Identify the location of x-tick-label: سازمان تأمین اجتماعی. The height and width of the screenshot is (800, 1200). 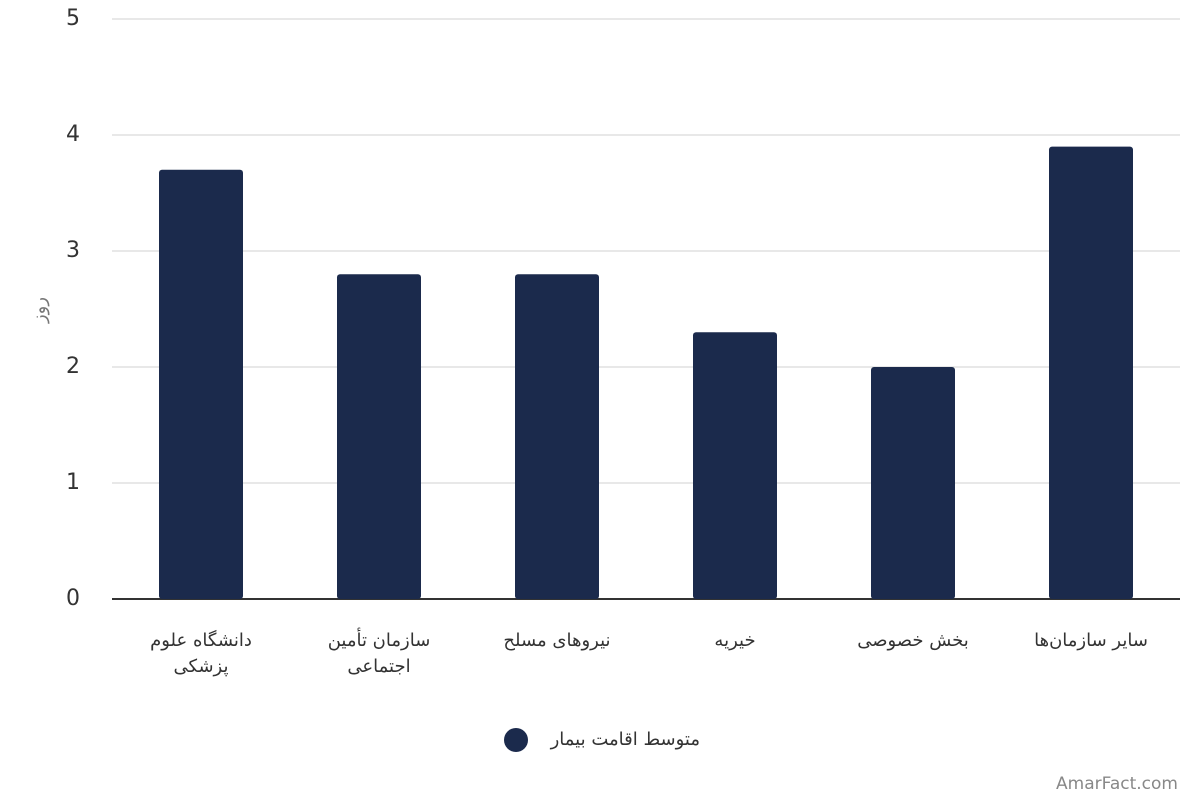
(379, 653).